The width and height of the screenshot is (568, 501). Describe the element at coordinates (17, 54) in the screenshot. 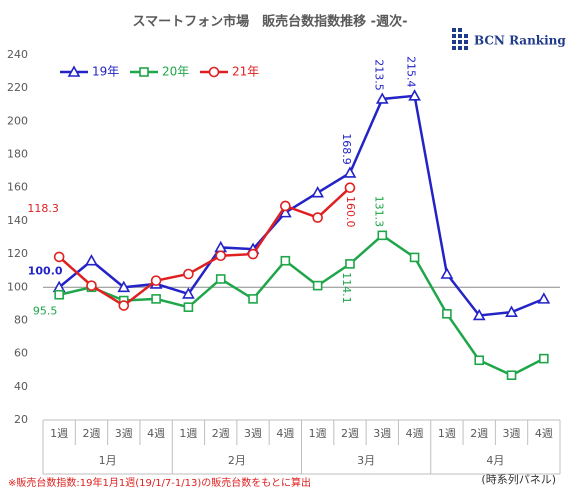

I see `y-tick-label: 240` at that location.